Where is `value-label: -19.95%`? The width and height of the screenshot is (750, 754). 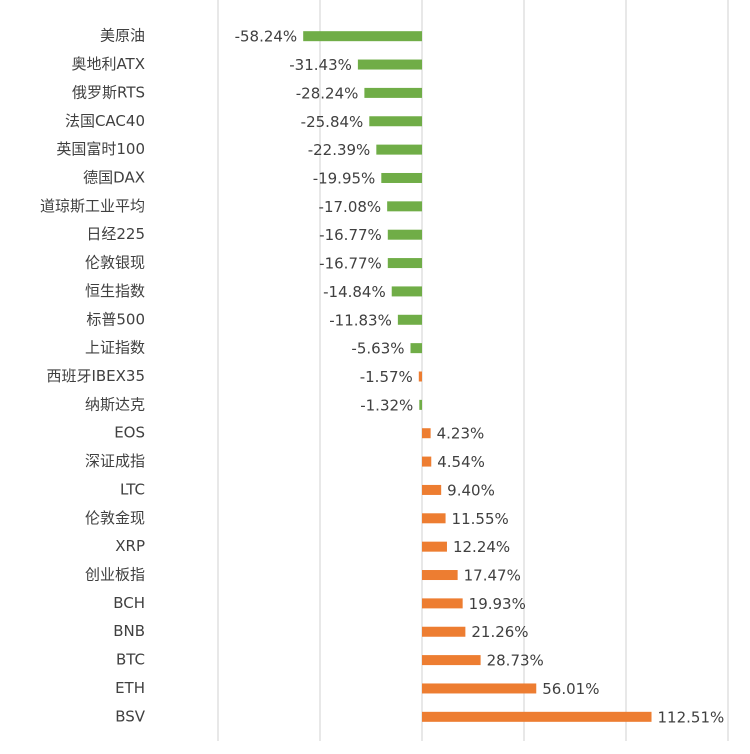
value-label: -19.95% is located at coordinates (344, 178).